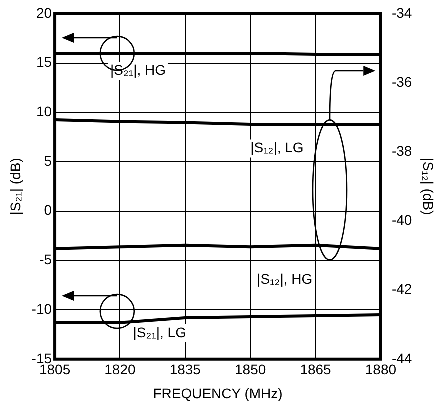 The height and width of the screenshot is (407, 446). What do you see at coordinates (159, 332) in the screenshot?
I see `series-label: |S₂₁|, LG` at bounding box center [159, 332].